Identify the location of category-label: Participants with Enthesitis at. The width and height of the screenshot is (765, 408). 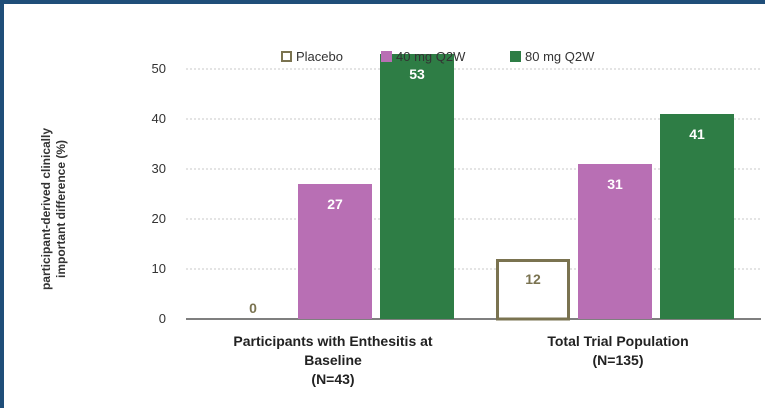
(332, 341).